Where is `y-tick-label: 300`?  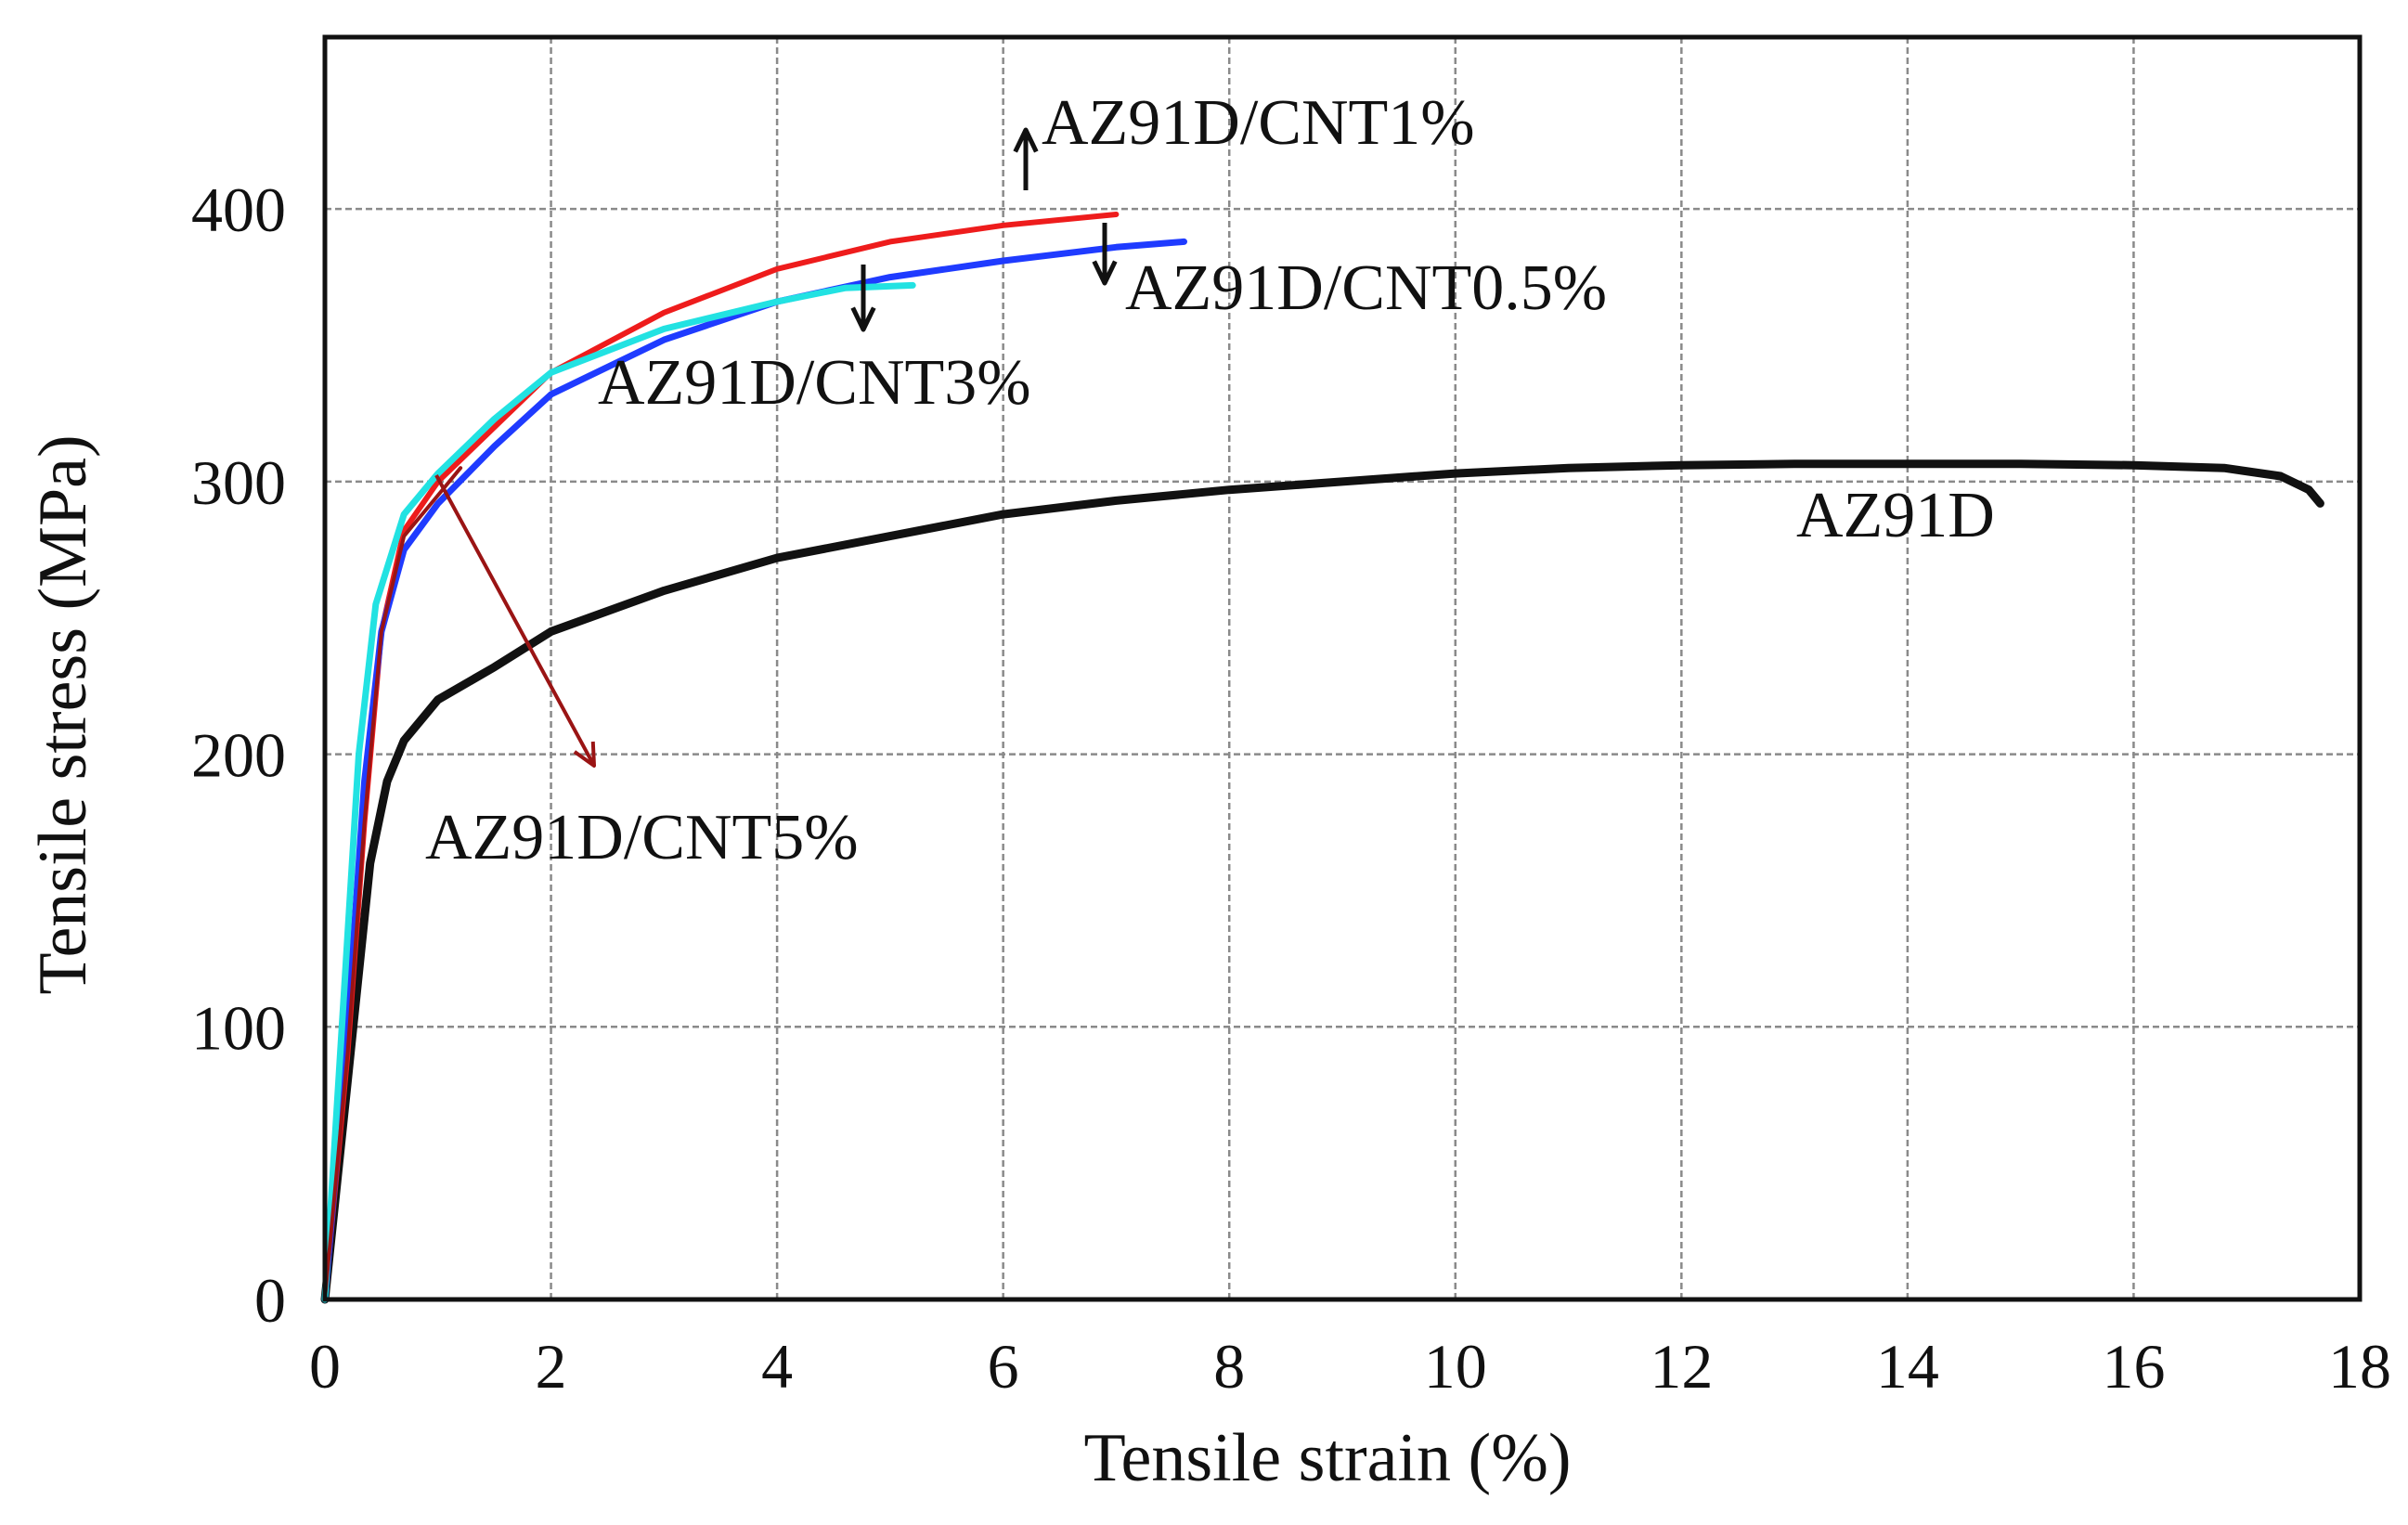
y-tick-label: 300 is located at coordinates (238, 482).